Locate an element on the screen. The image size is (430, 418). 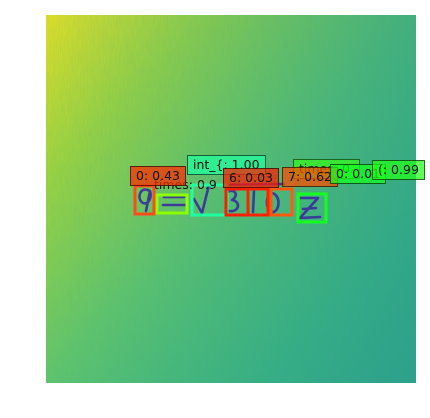
stroke-z is located at coordinates (310, 208).